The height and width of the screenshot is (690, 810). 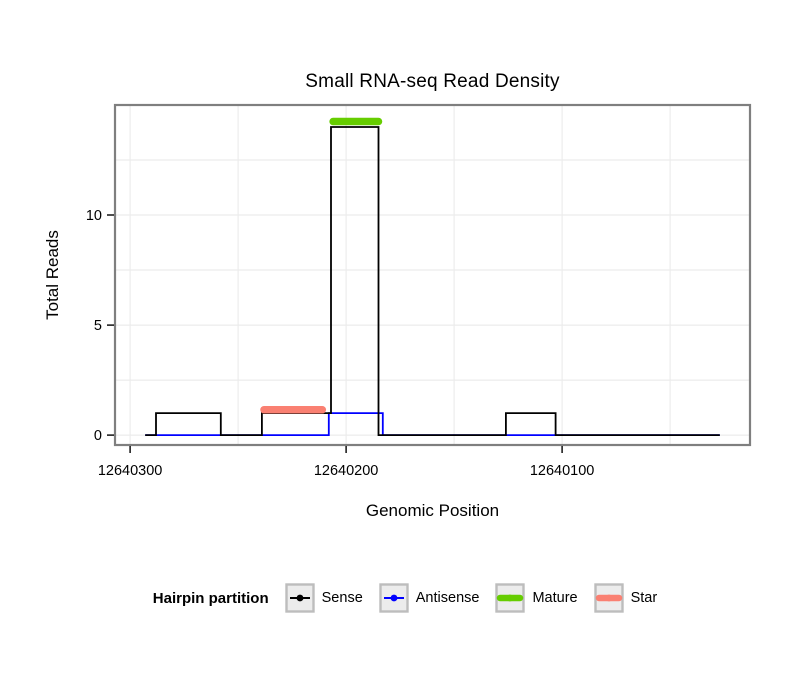 I want to click on legend-item-label: Star, so click(x=644, y=598).